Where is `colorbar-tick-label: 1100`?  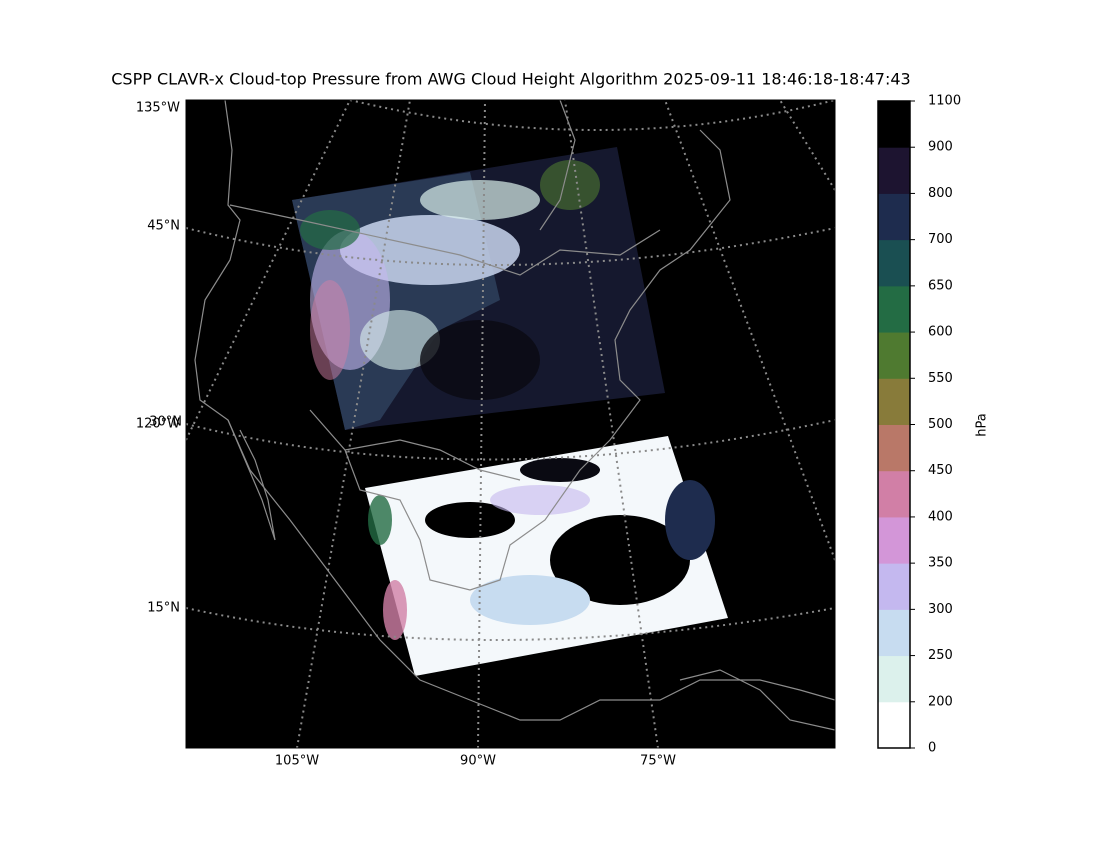 colorbar-tick-label: 1100 is located at coordinates (944, 101).